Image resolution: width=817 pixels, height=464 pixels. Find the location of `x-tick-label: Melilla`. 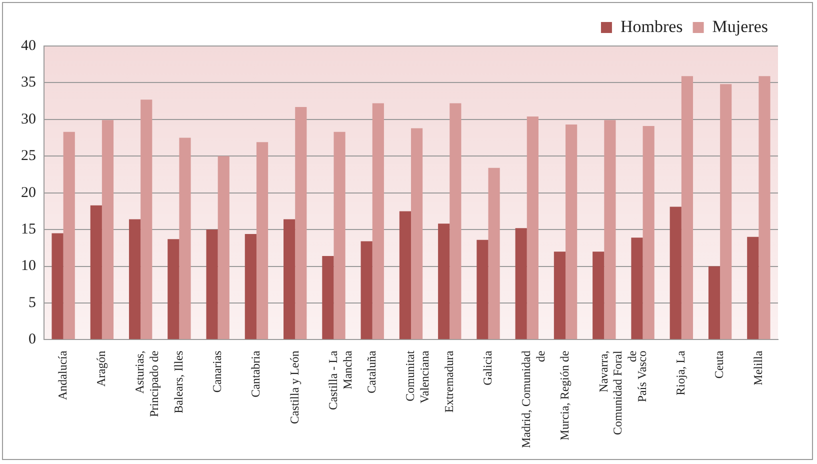

x-tick-label: Melilla is located at coordinates (757, 368).